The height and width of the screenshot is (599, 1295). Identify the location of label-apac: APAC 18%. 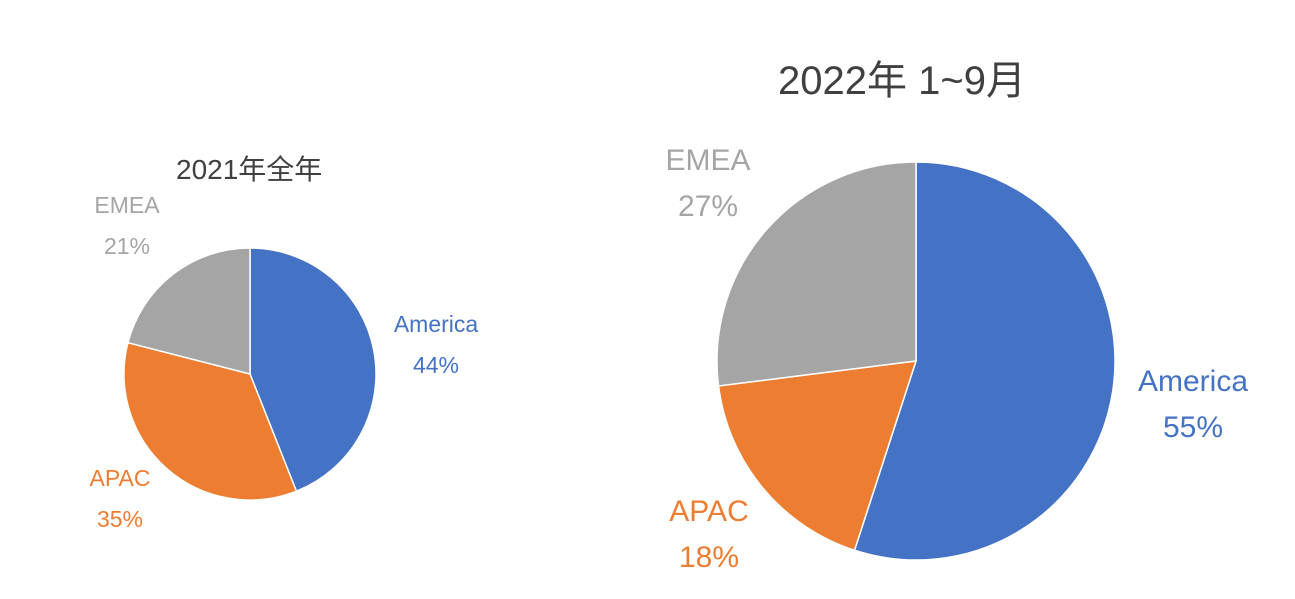
(708, 535).